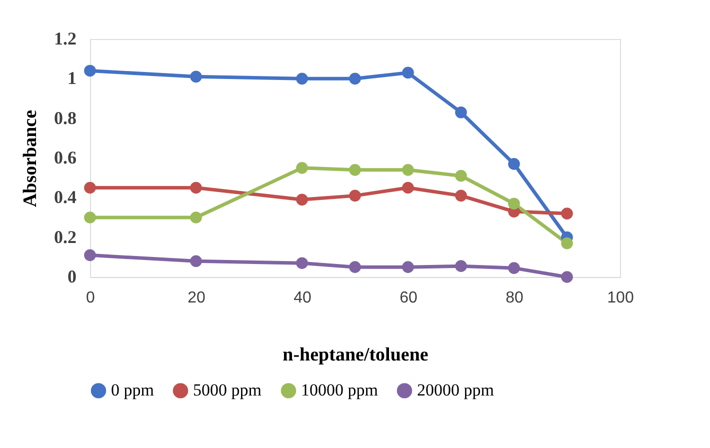 The height and width of the screenshot is (448, 710). I want to click on legend-label: 0 ppm, so click(132, 390).